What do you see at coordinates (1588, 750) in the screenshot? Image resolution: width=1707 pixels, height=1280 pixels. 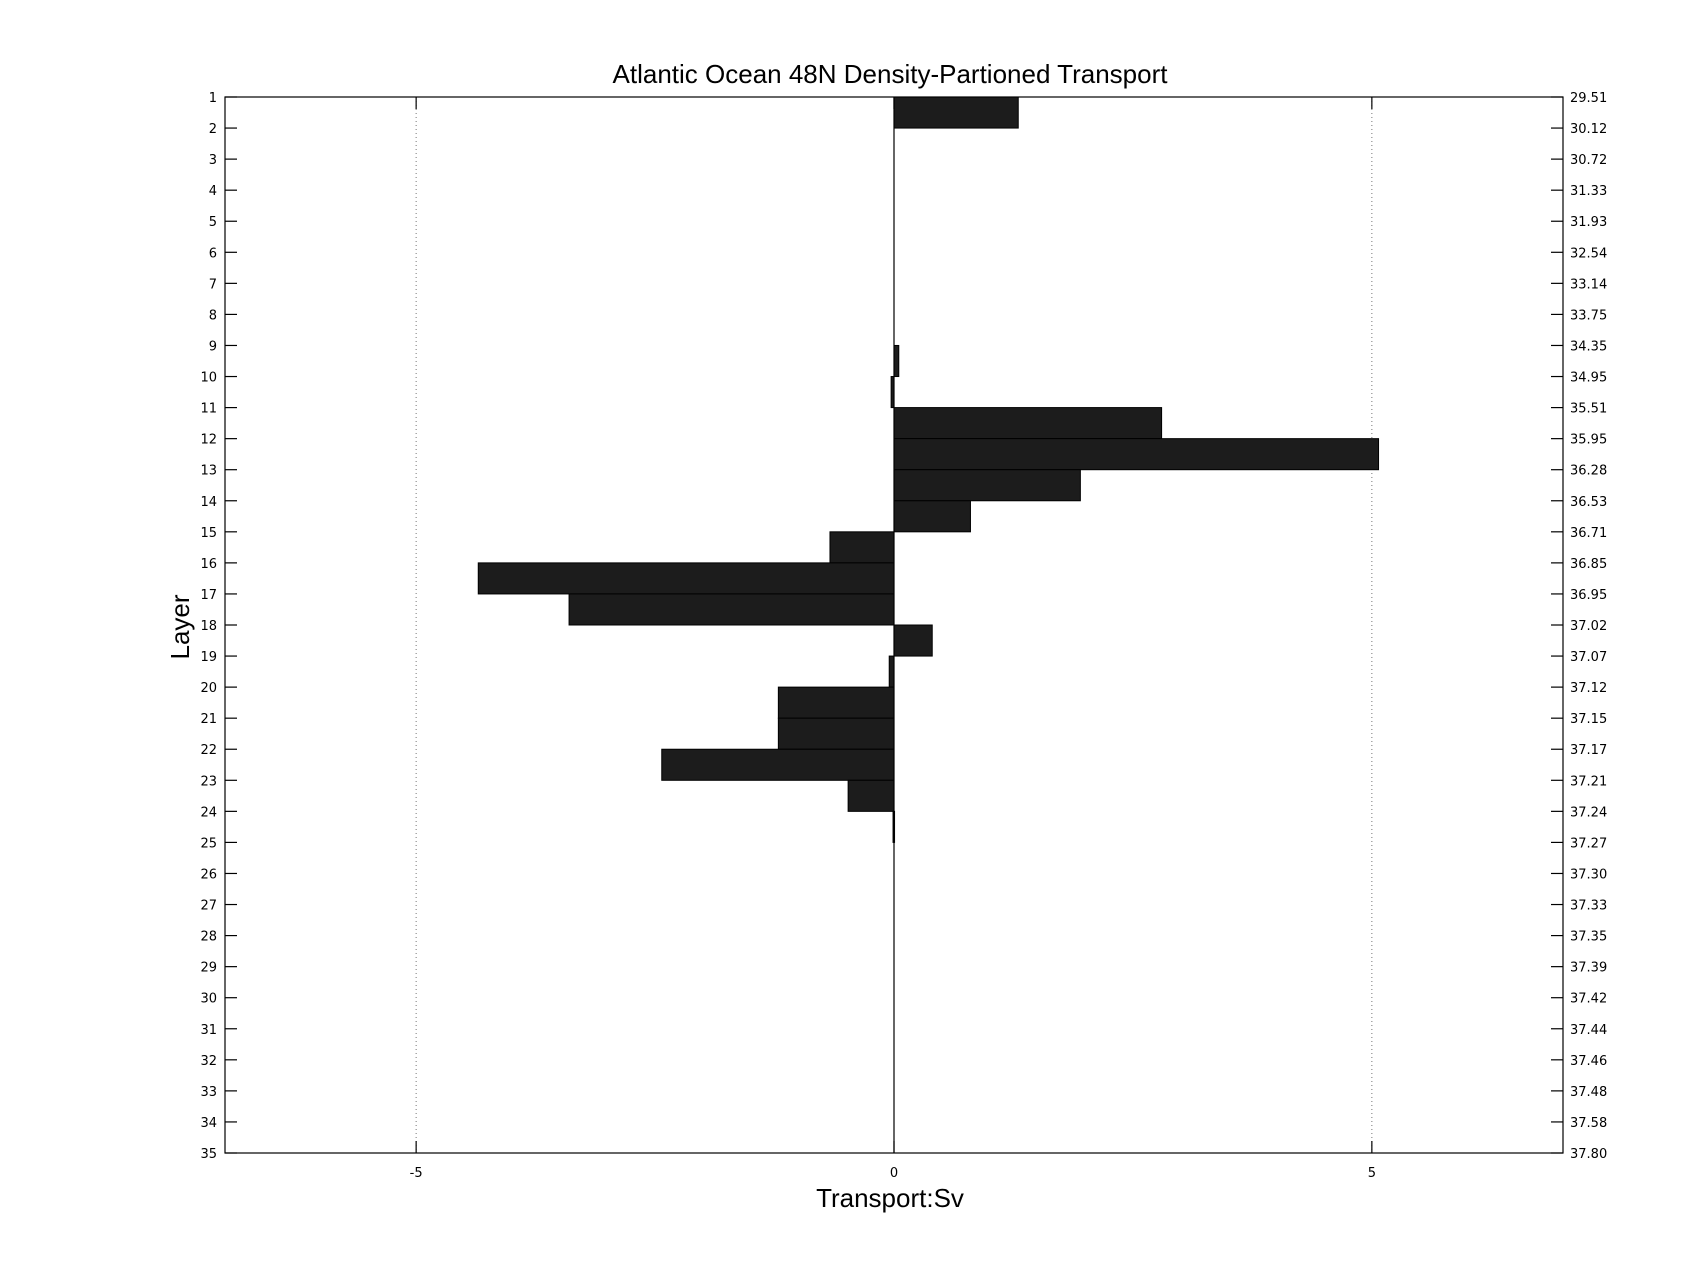 I see `right-tick-label-22: 37.17` at bounding box center [1588, 750].